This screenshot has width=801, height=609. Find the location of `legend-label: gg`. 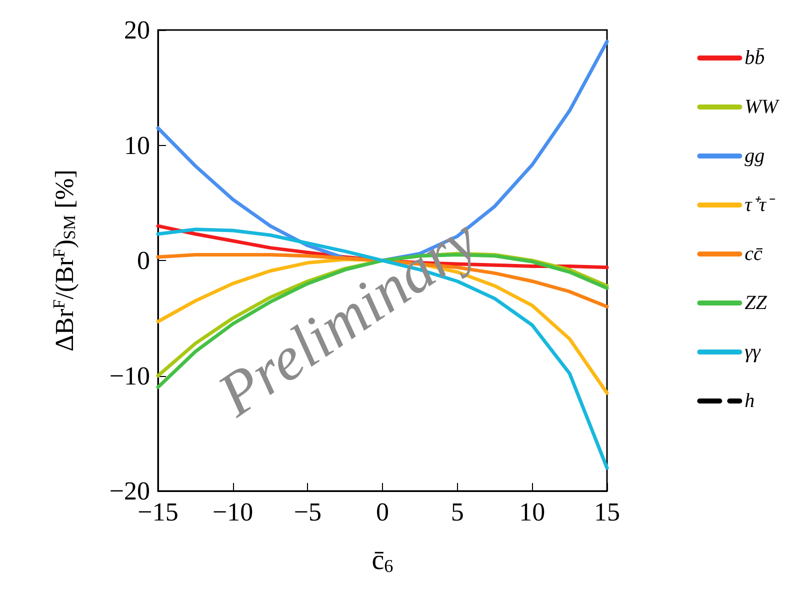

legend-label: gg is located at coordinates (754, 156).